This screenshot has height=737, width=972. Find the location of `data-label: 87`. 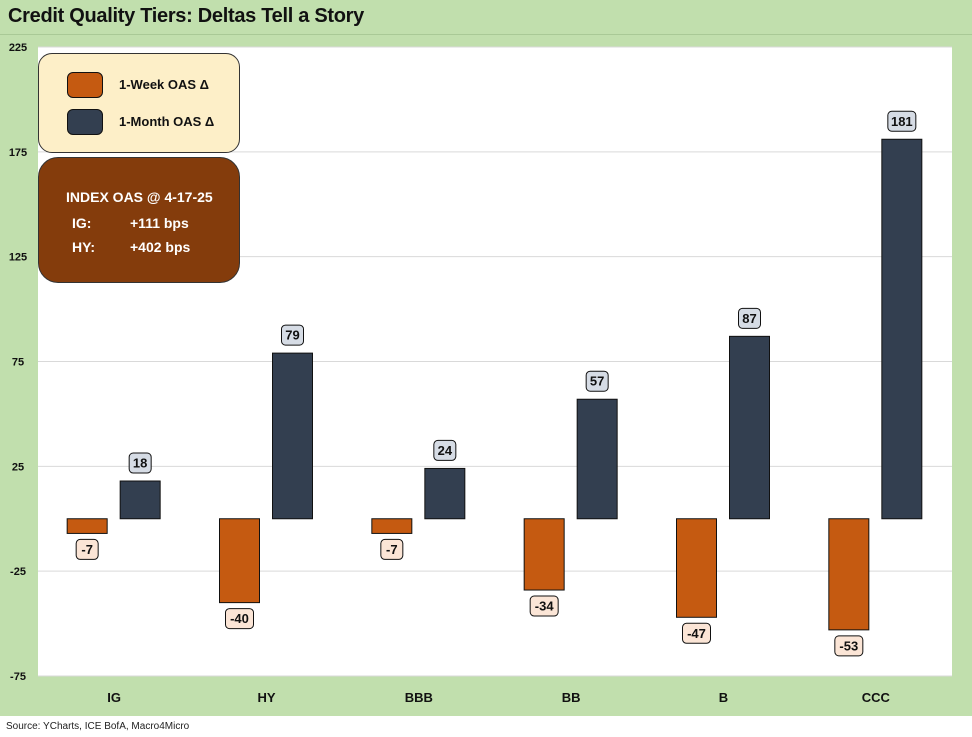

data-label: 87 is located at coordinates (749, 318).